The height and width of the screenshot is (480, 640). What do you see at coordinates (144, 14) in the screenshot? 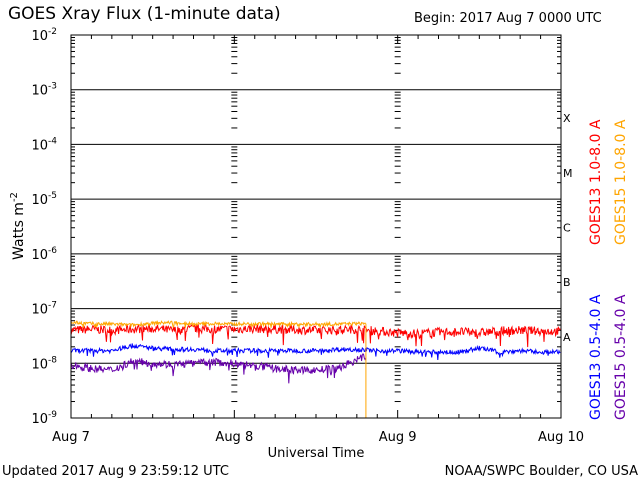
I see `chart-title: GOES Xray Flux (1-minute data)` at bounding box center [144, 14].